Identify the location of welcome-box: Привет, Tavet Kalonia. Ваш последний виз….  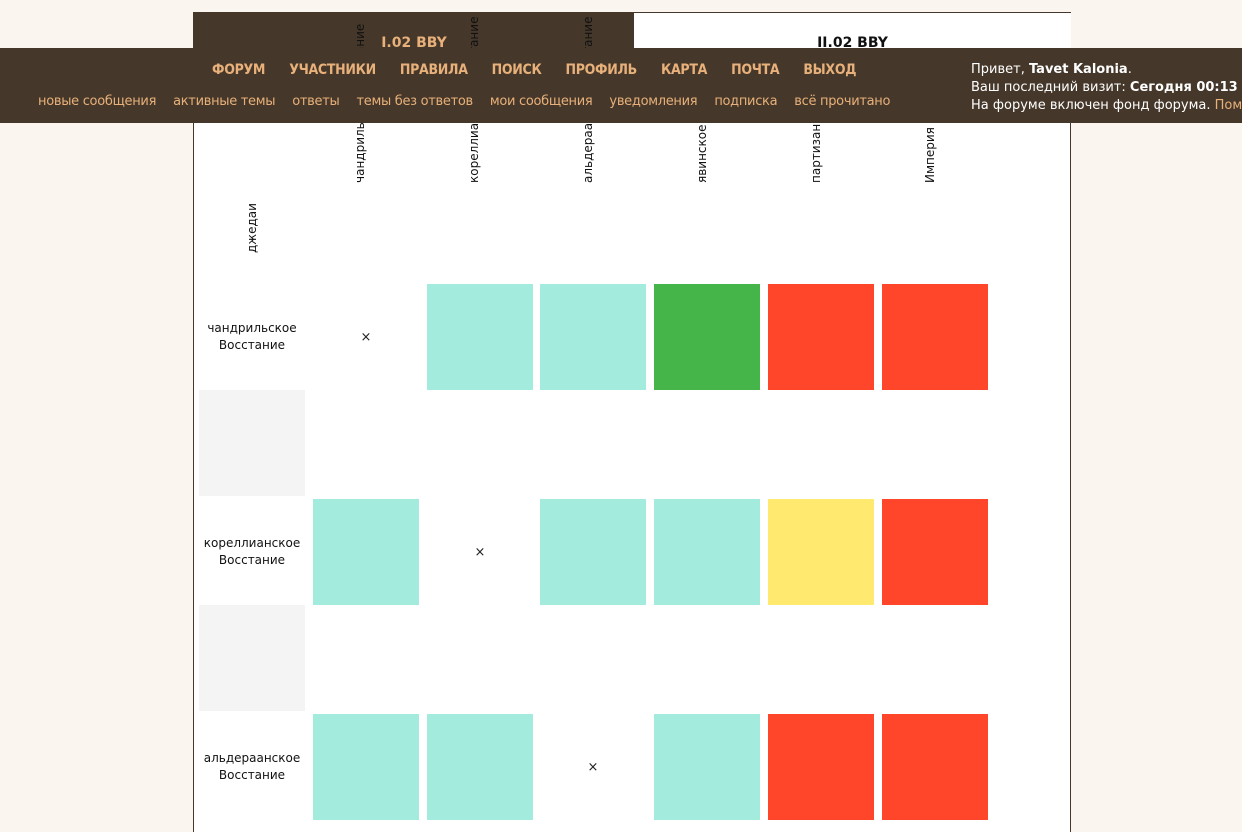
(1106, 88).